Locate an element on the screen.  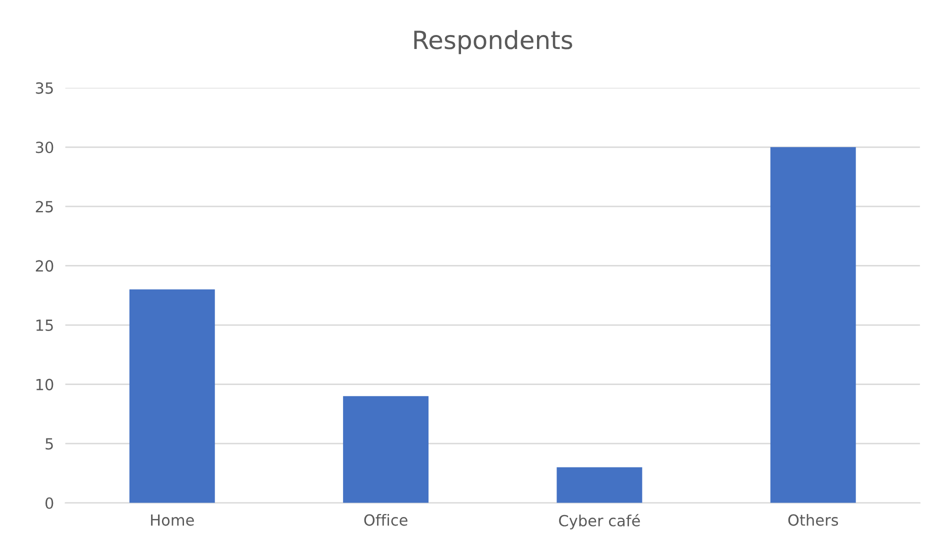
x-tick-label: Office is located at coordinates (386, 520).